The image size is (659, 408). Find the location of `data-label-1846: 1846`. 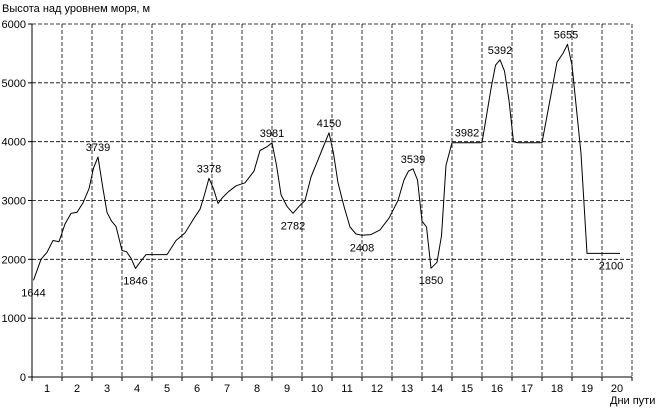

data-label-1846: 1846 is located at coordinates (135, 281).